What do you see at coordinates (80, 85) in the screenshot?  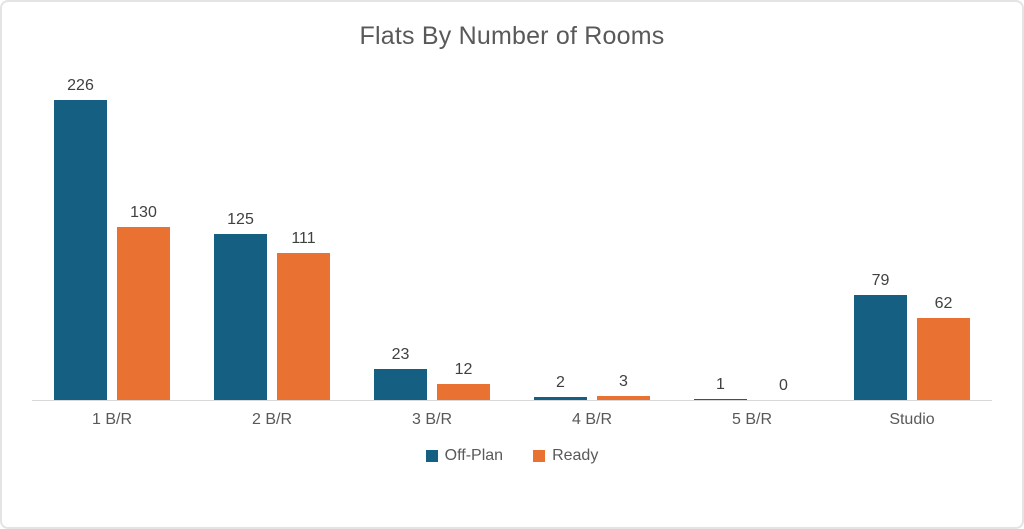 I see `data-label: 226` at bounding box center [80, 85].